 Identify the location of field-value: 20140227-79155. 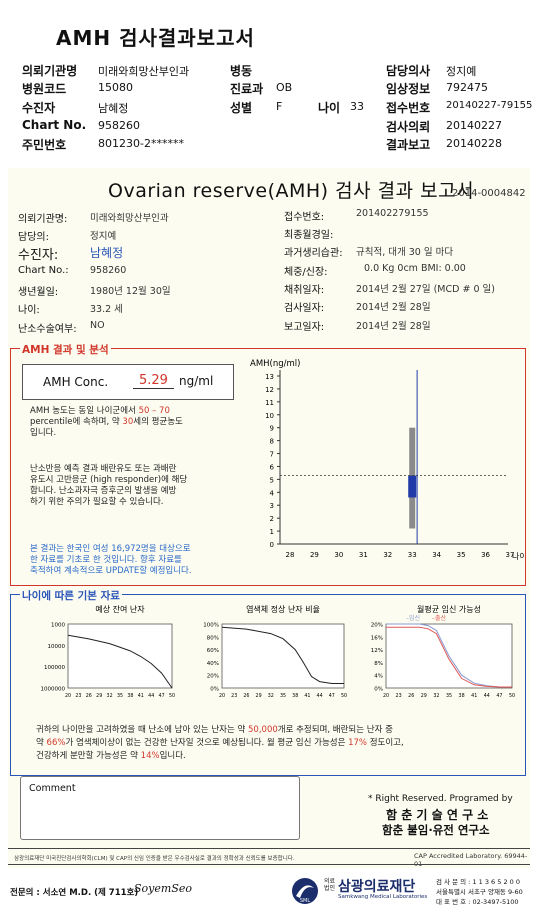
(489, 105).